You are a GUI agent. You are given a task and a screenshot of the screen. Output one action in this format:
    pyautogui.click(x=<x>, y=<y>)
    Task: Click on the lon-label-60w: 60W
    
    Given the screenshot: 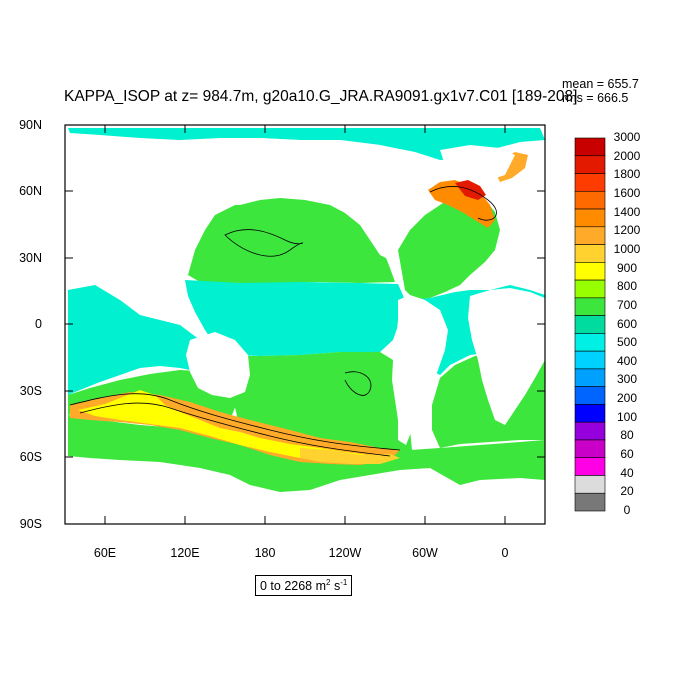 What is the action you would take?
    pyautogui.click(x=425, y=553)
    